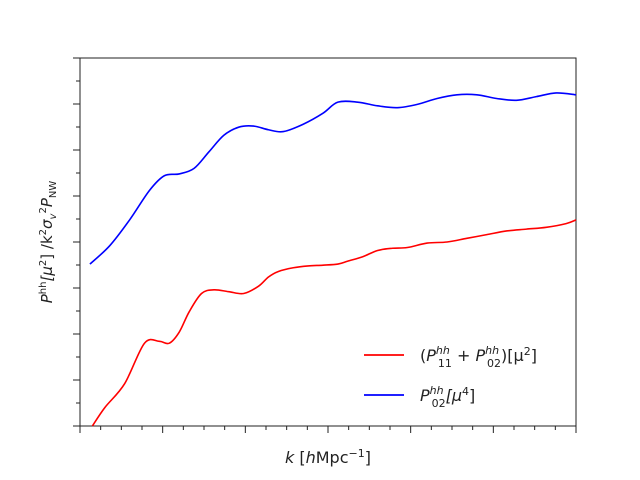 The height and width of the screenshot is (480, 640). Describe the element at coordinates (328, 457) in the screenshot. I see `x-axis-label: k [hMpc−1]` at that location.